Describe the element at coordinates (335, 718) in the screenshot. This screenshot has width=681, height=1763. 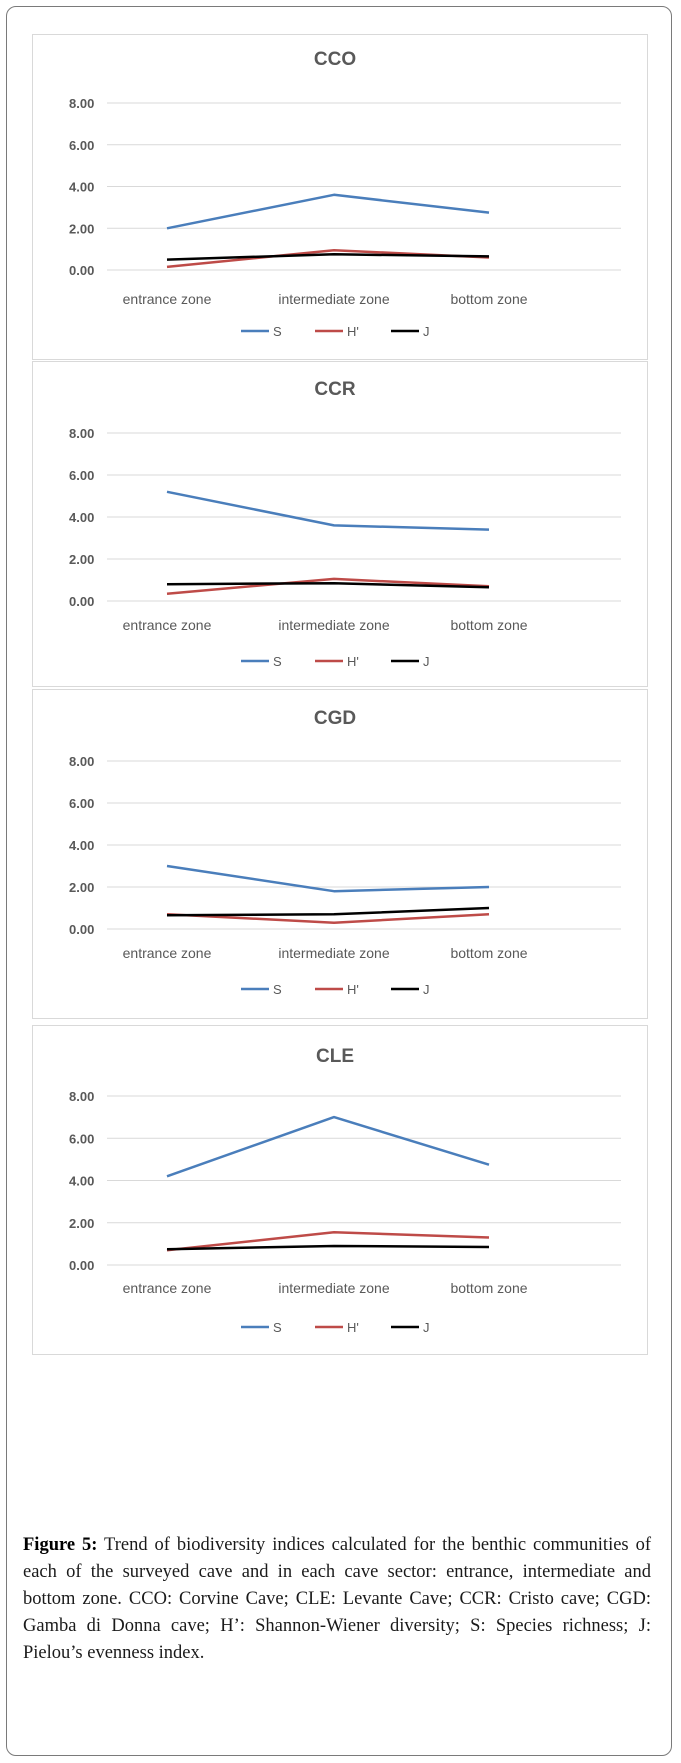
I see `chart-title: CGD` at that location.